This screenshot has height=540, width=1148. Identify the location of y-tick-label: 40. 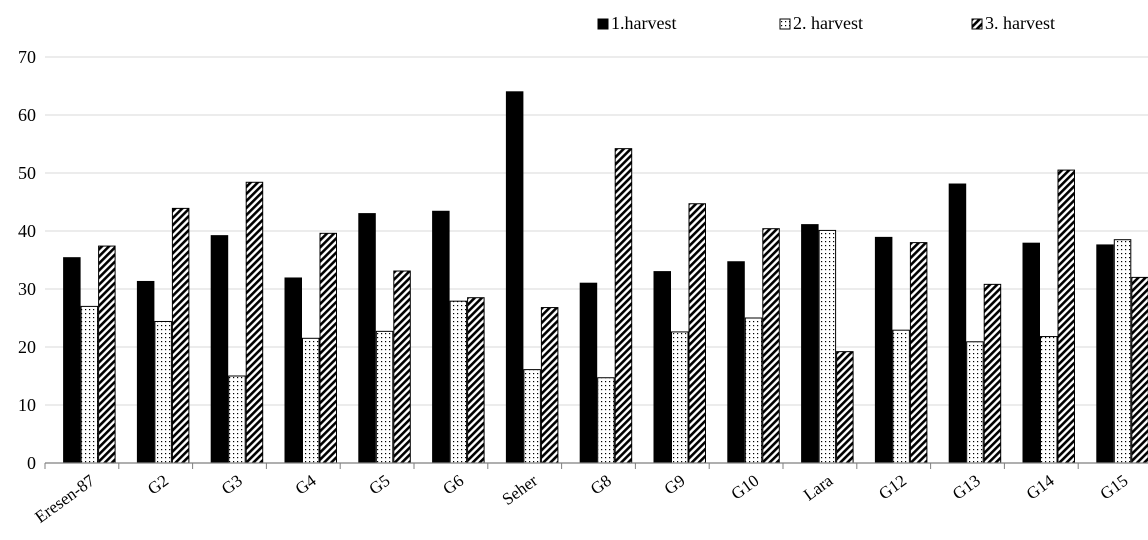
(27, 231).